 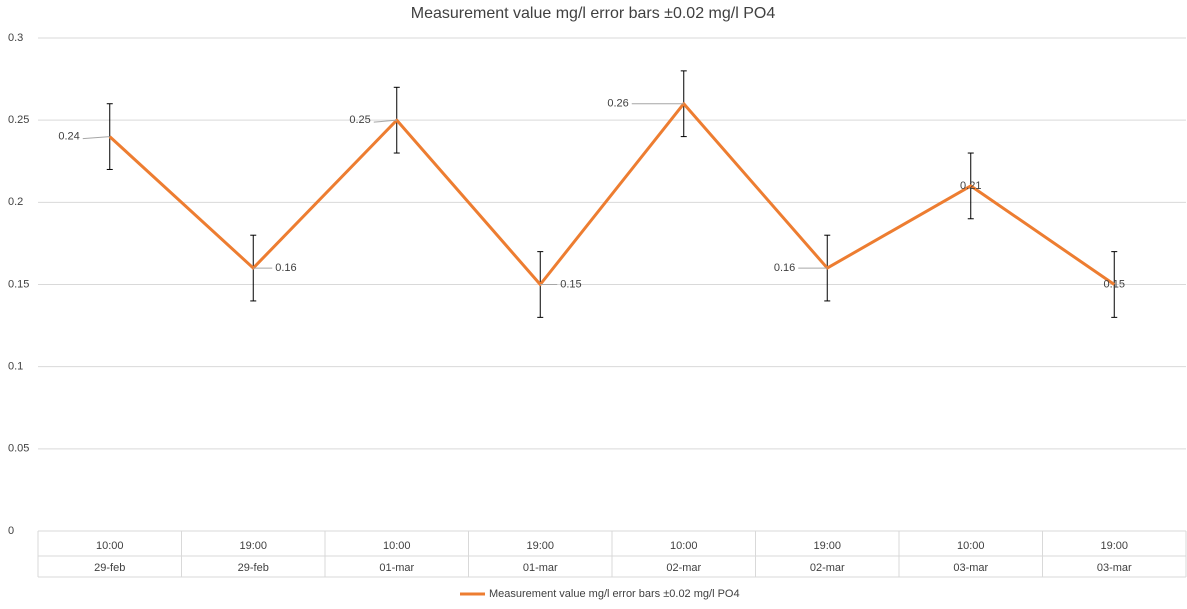 I want to click on data-label: 0.21, so click(x=970, y=186).